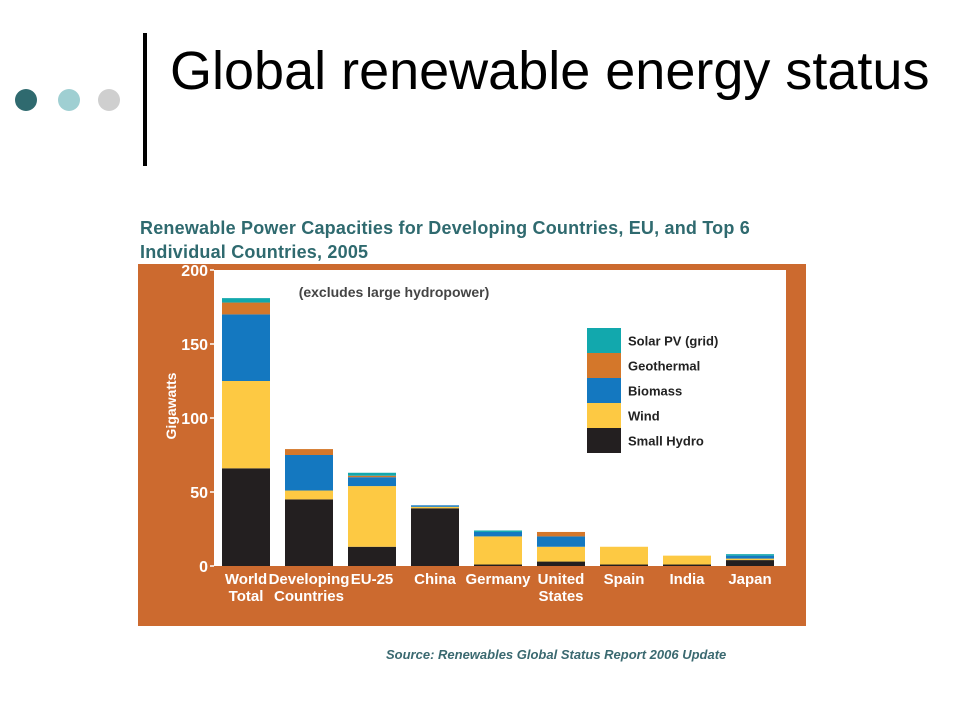 The image size is (960, 720). Describe the element at coordinates (26, 100) in the screenshot. I see `bullet-dot-dark` at that location.